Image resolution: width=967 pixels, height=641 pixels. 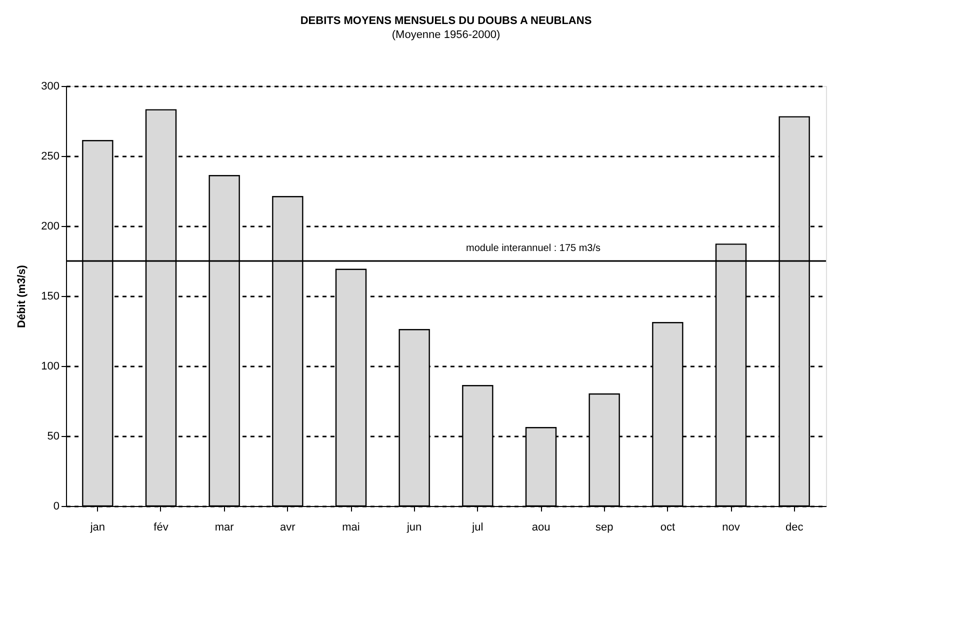 What do you see at coordinates (50, 226) in the screenshot?
I see `y-tick-label: 200` at bounding box center [50, 226].